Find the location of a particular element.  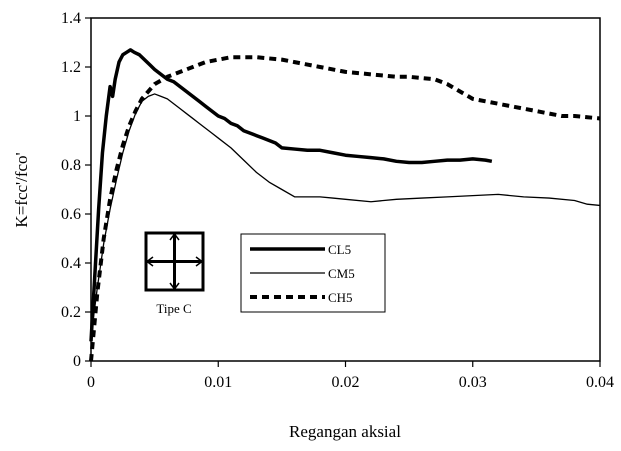

legend-label-cl5: CL5 is located at coordinates (339, 249).